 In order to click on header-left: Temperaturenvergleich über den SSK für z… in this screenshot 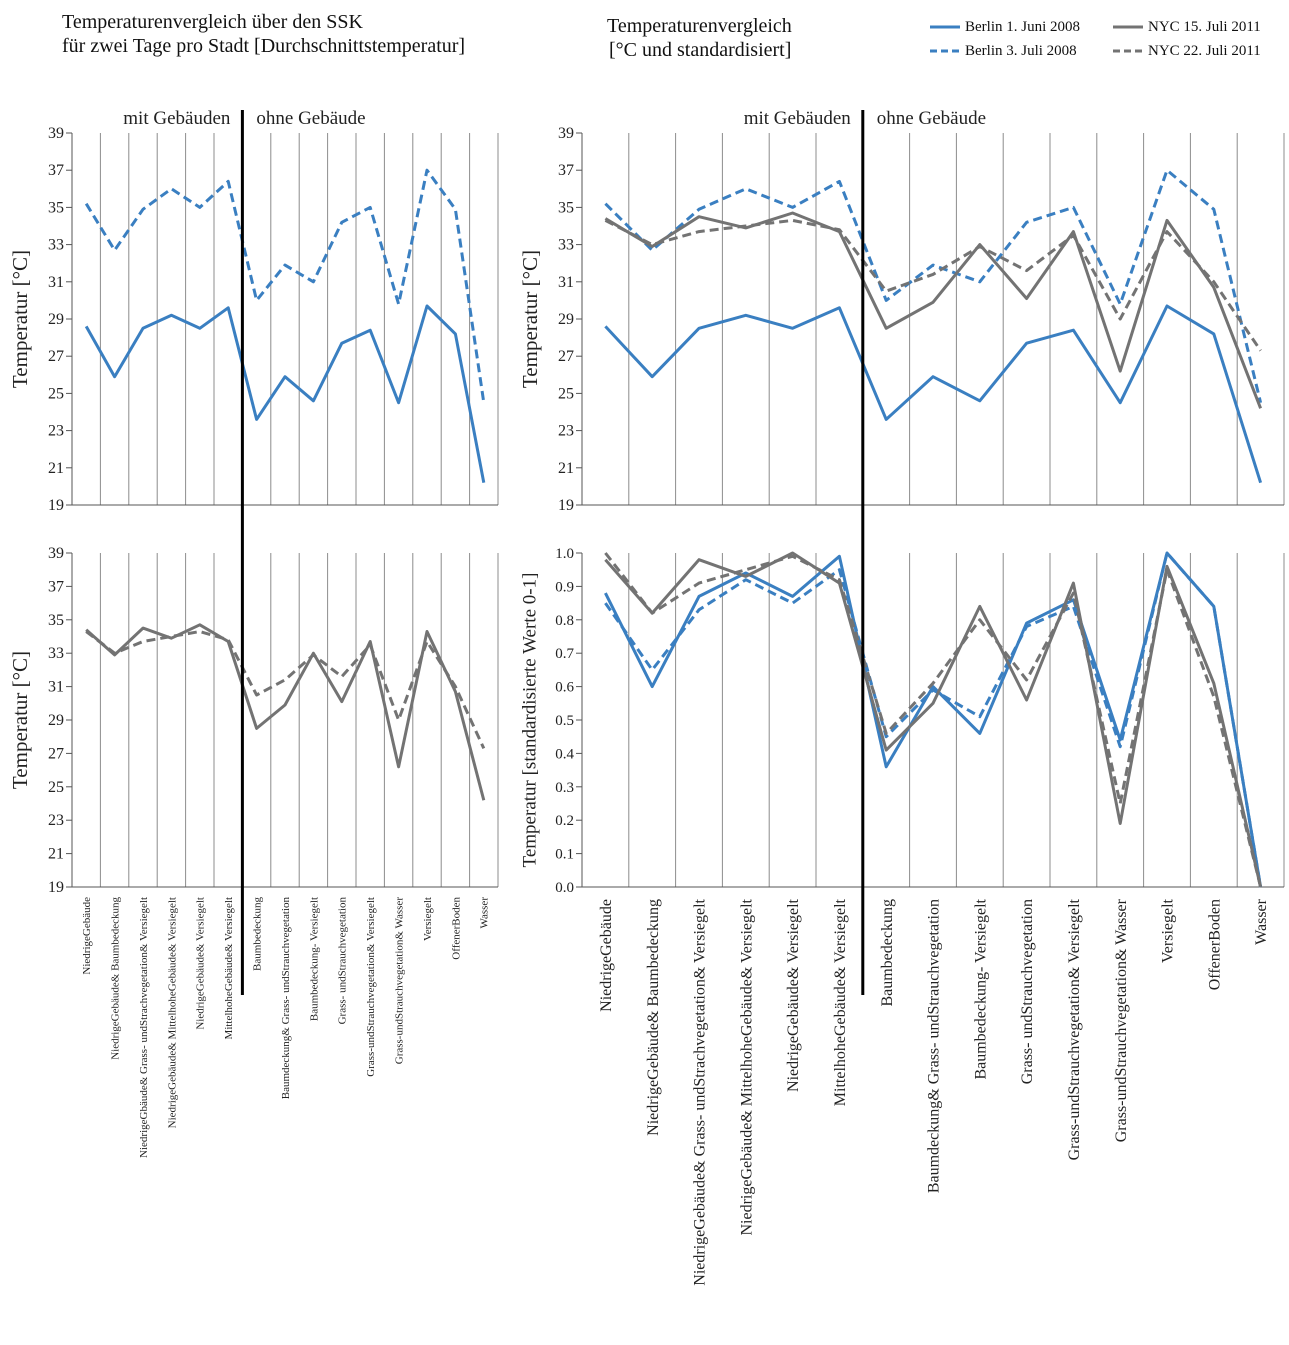, I will do `click(263, 34)`.